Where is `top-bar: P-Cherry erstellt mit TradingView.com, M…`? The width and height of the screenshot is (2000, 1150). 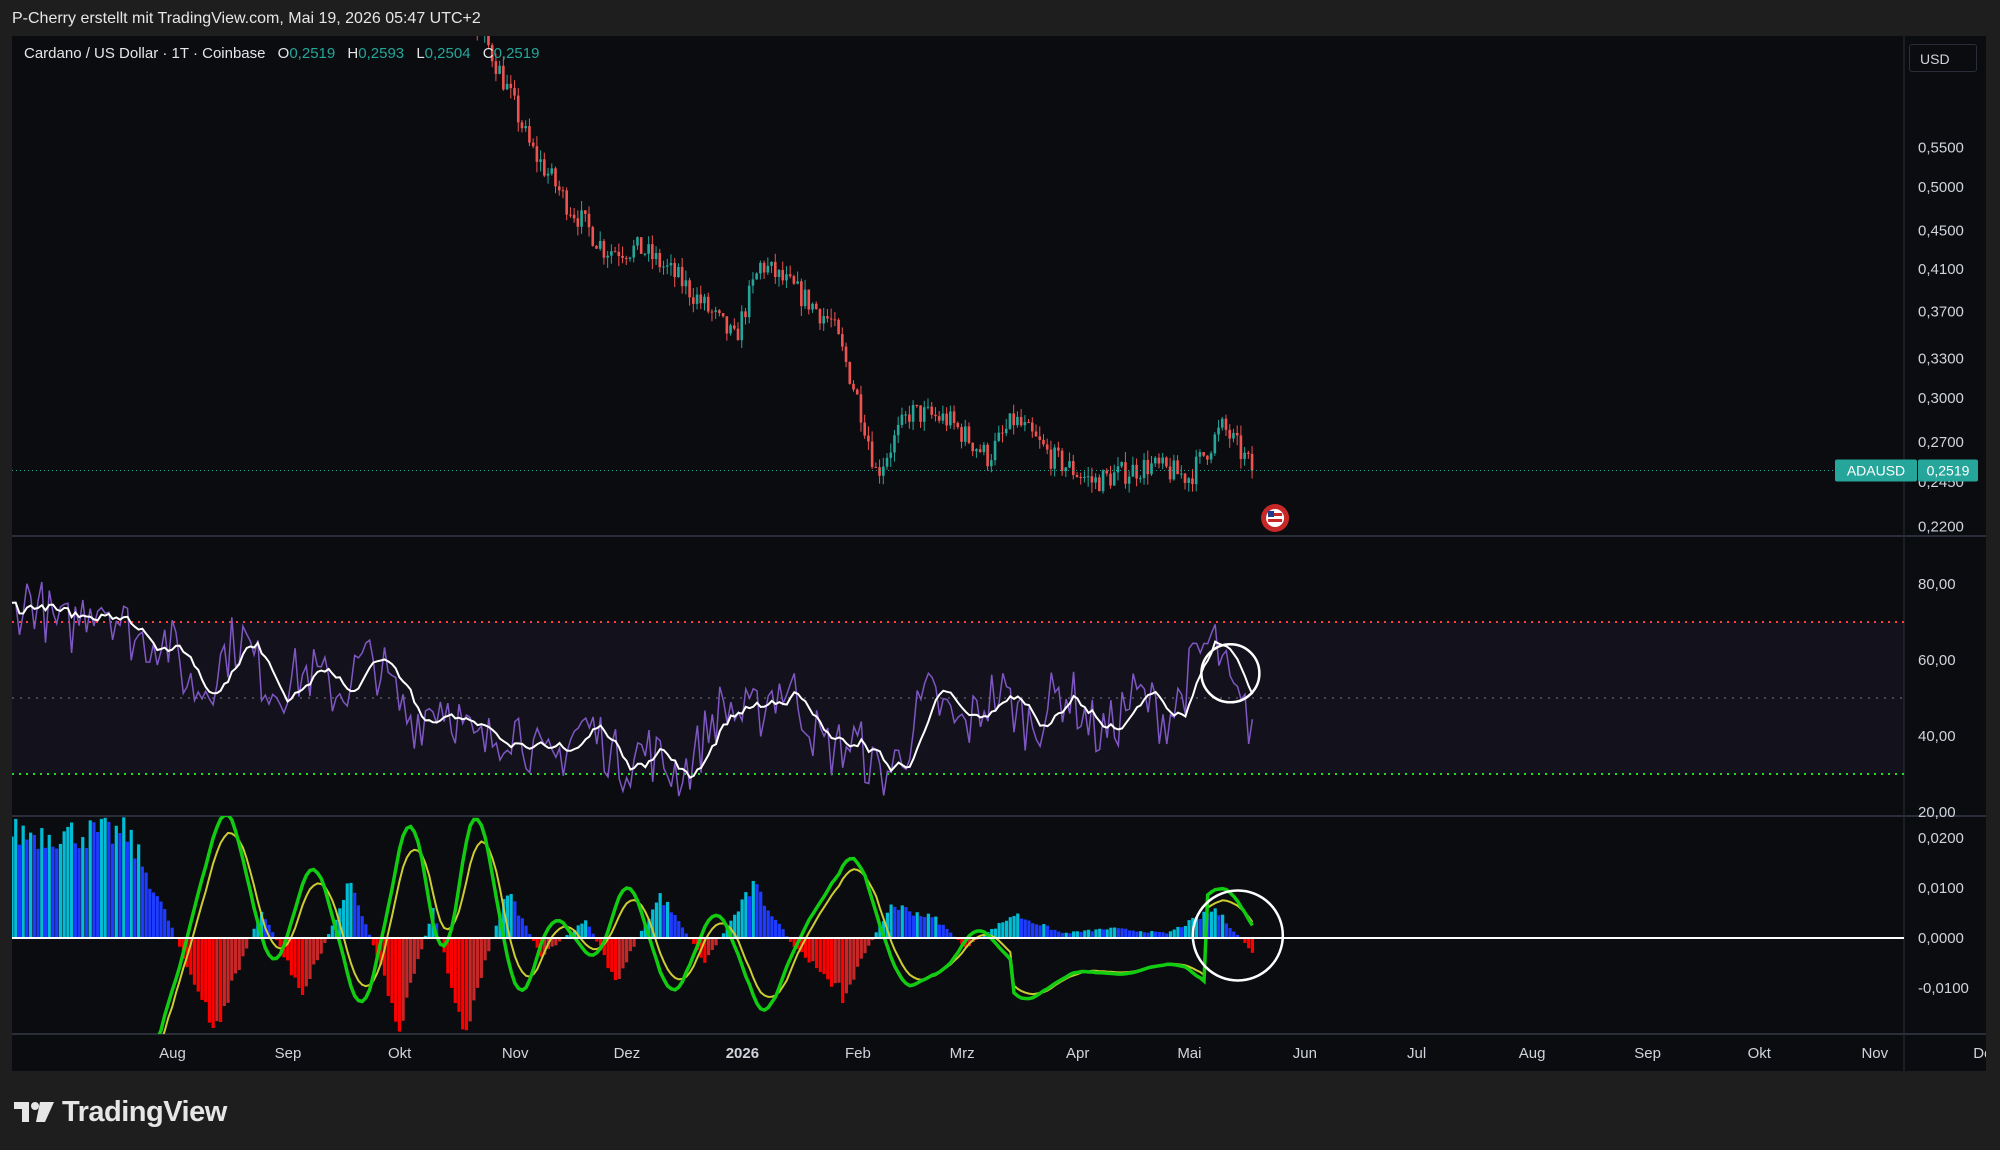 top-bar: P-Cherry erstellt mit TradingView.com, M… is located at coordinates (1000, 18).